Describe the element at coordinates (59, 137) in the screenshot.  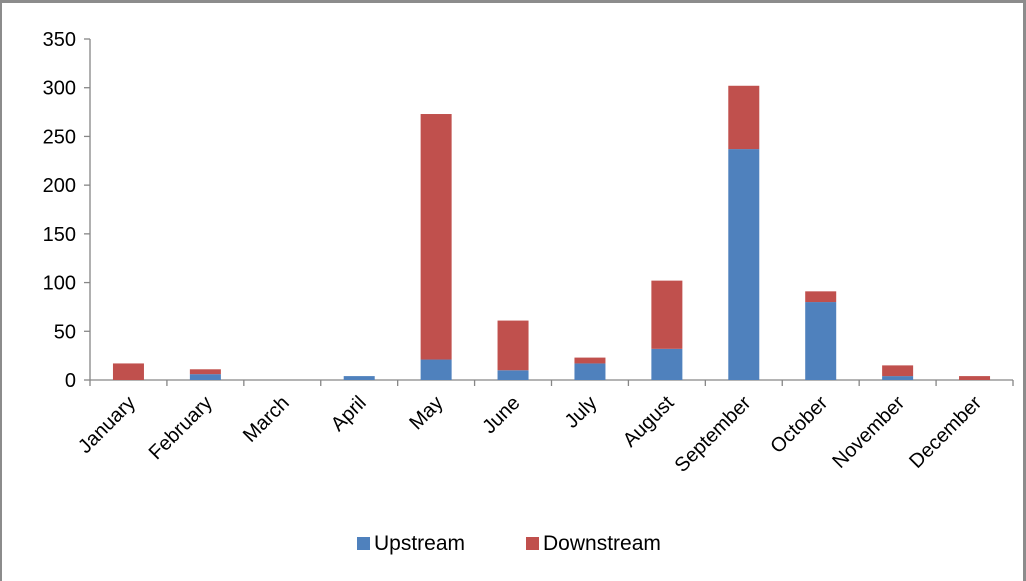
I see `y-tick-label: 250` at that location.